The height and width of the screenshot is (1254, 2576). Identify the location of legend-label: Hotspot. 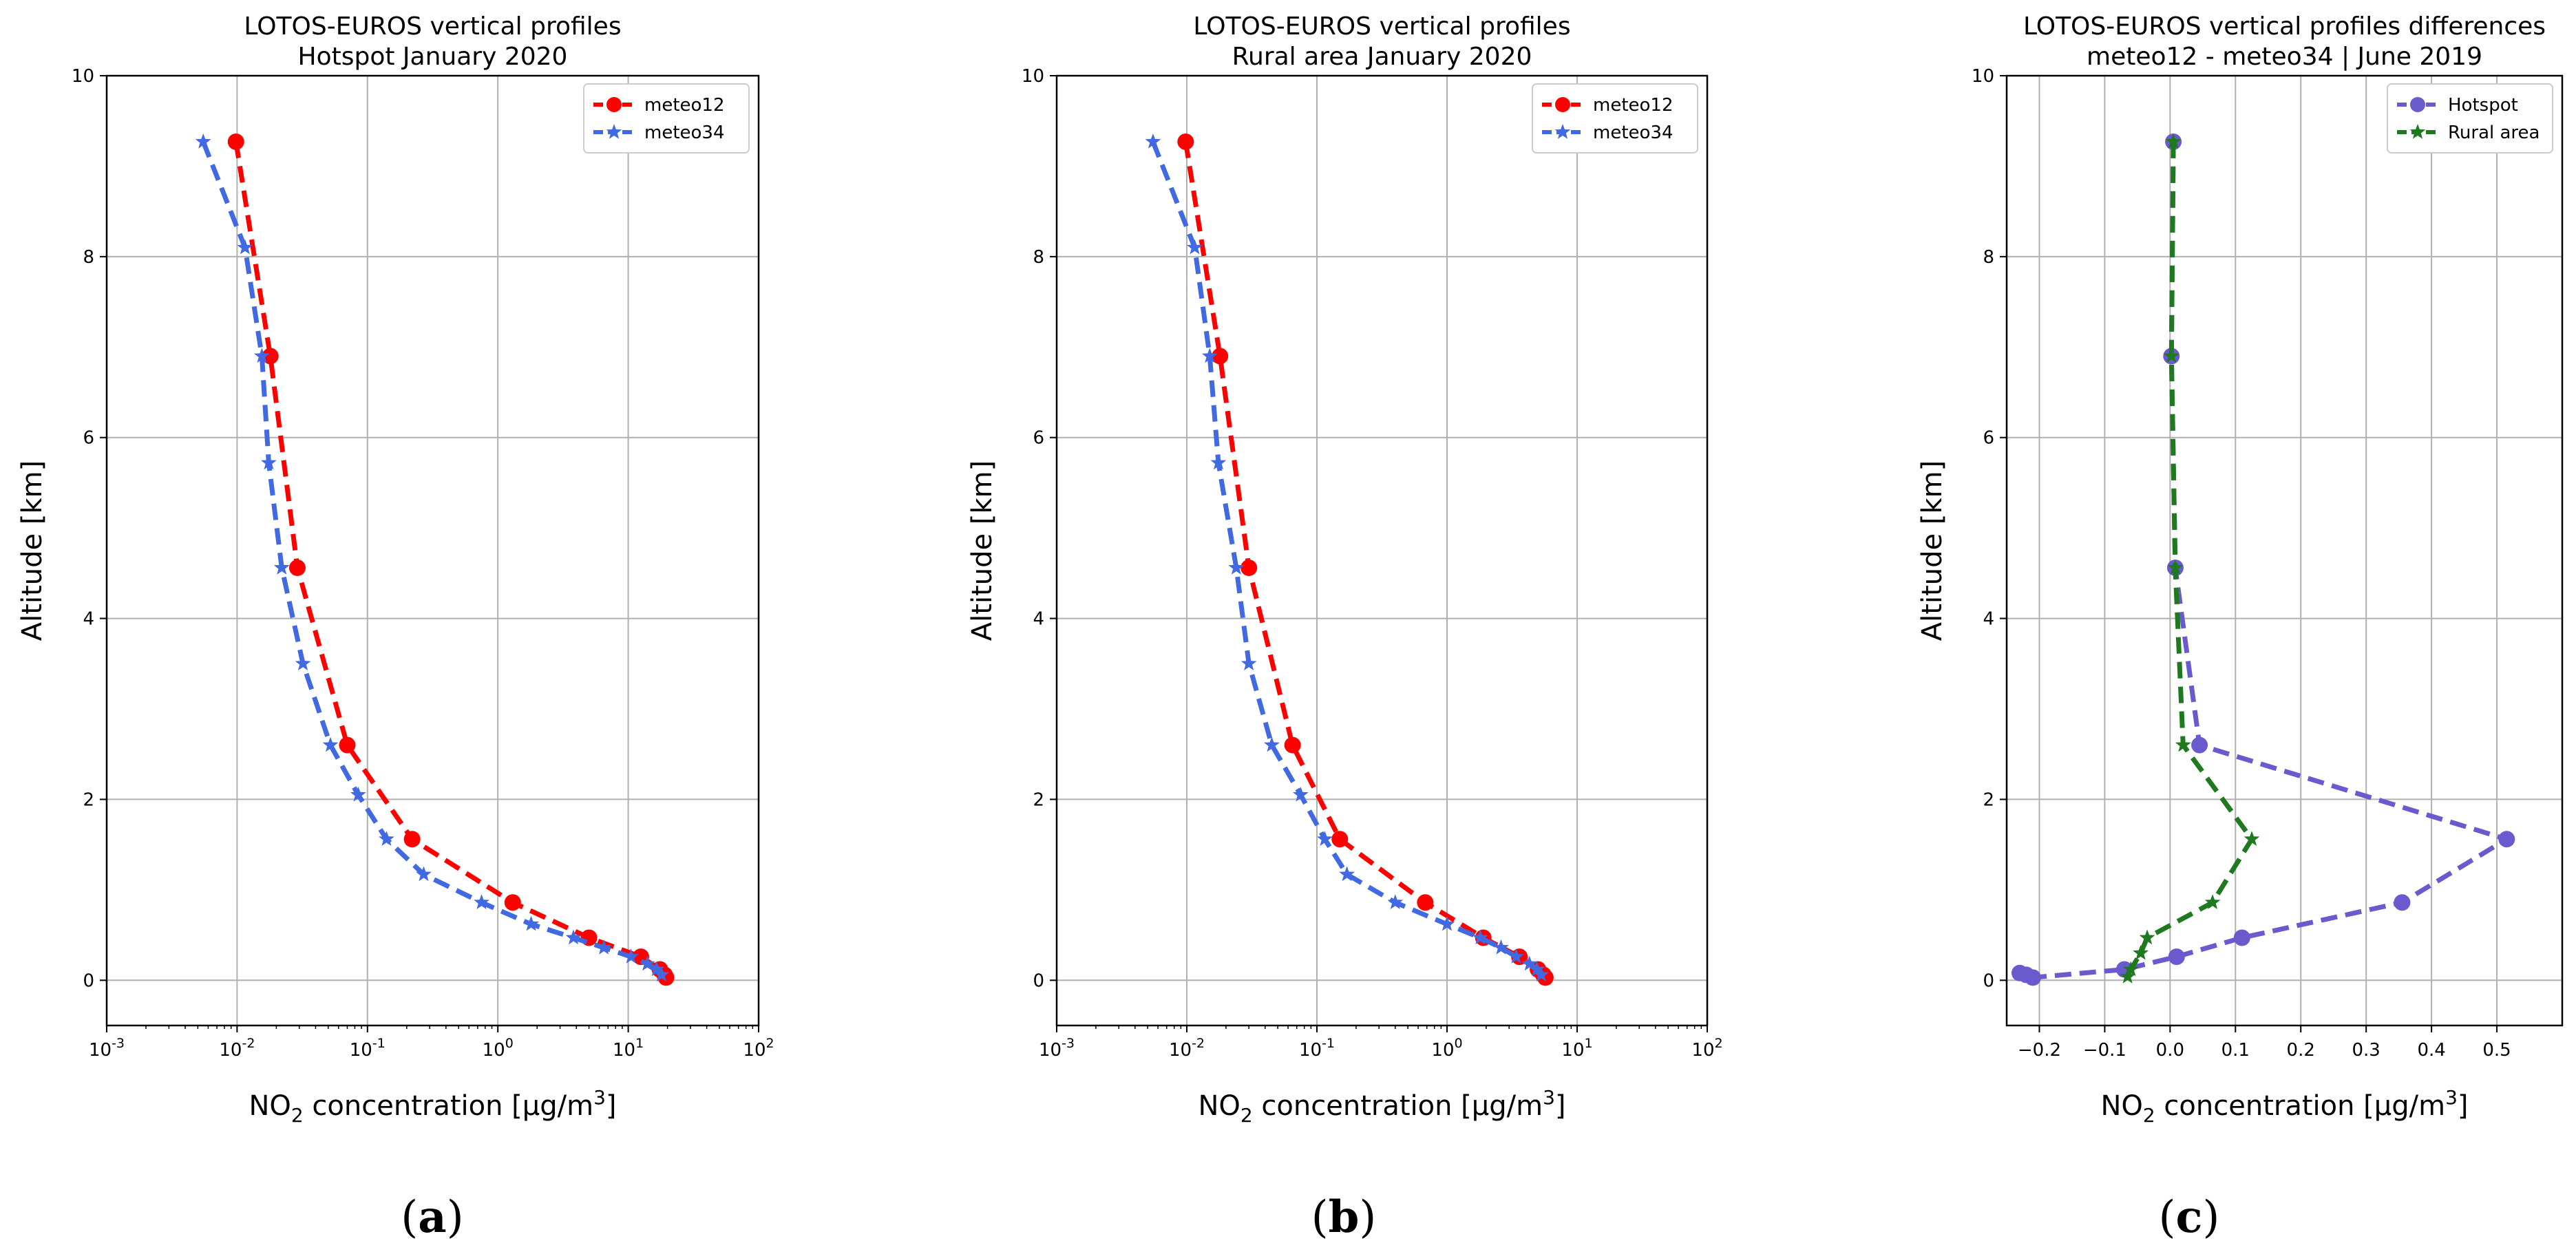
(2483, 105).